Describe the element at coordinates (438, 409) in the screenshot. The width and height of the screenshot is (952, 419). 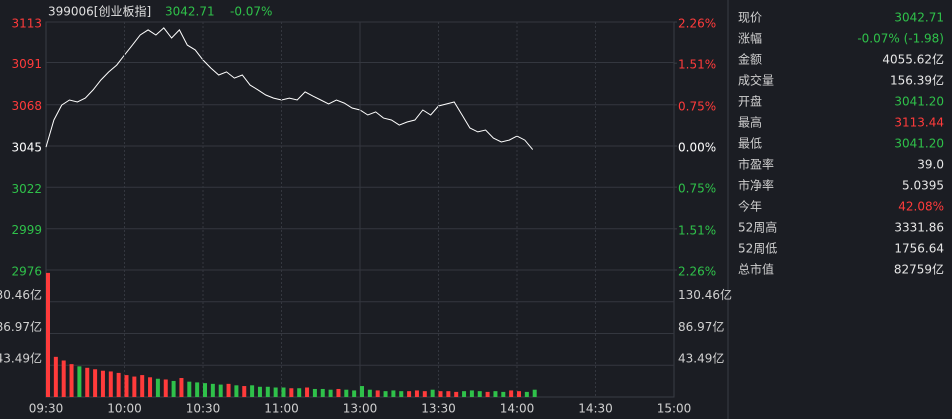
I see `x-tick-label: 13:30` at that location.